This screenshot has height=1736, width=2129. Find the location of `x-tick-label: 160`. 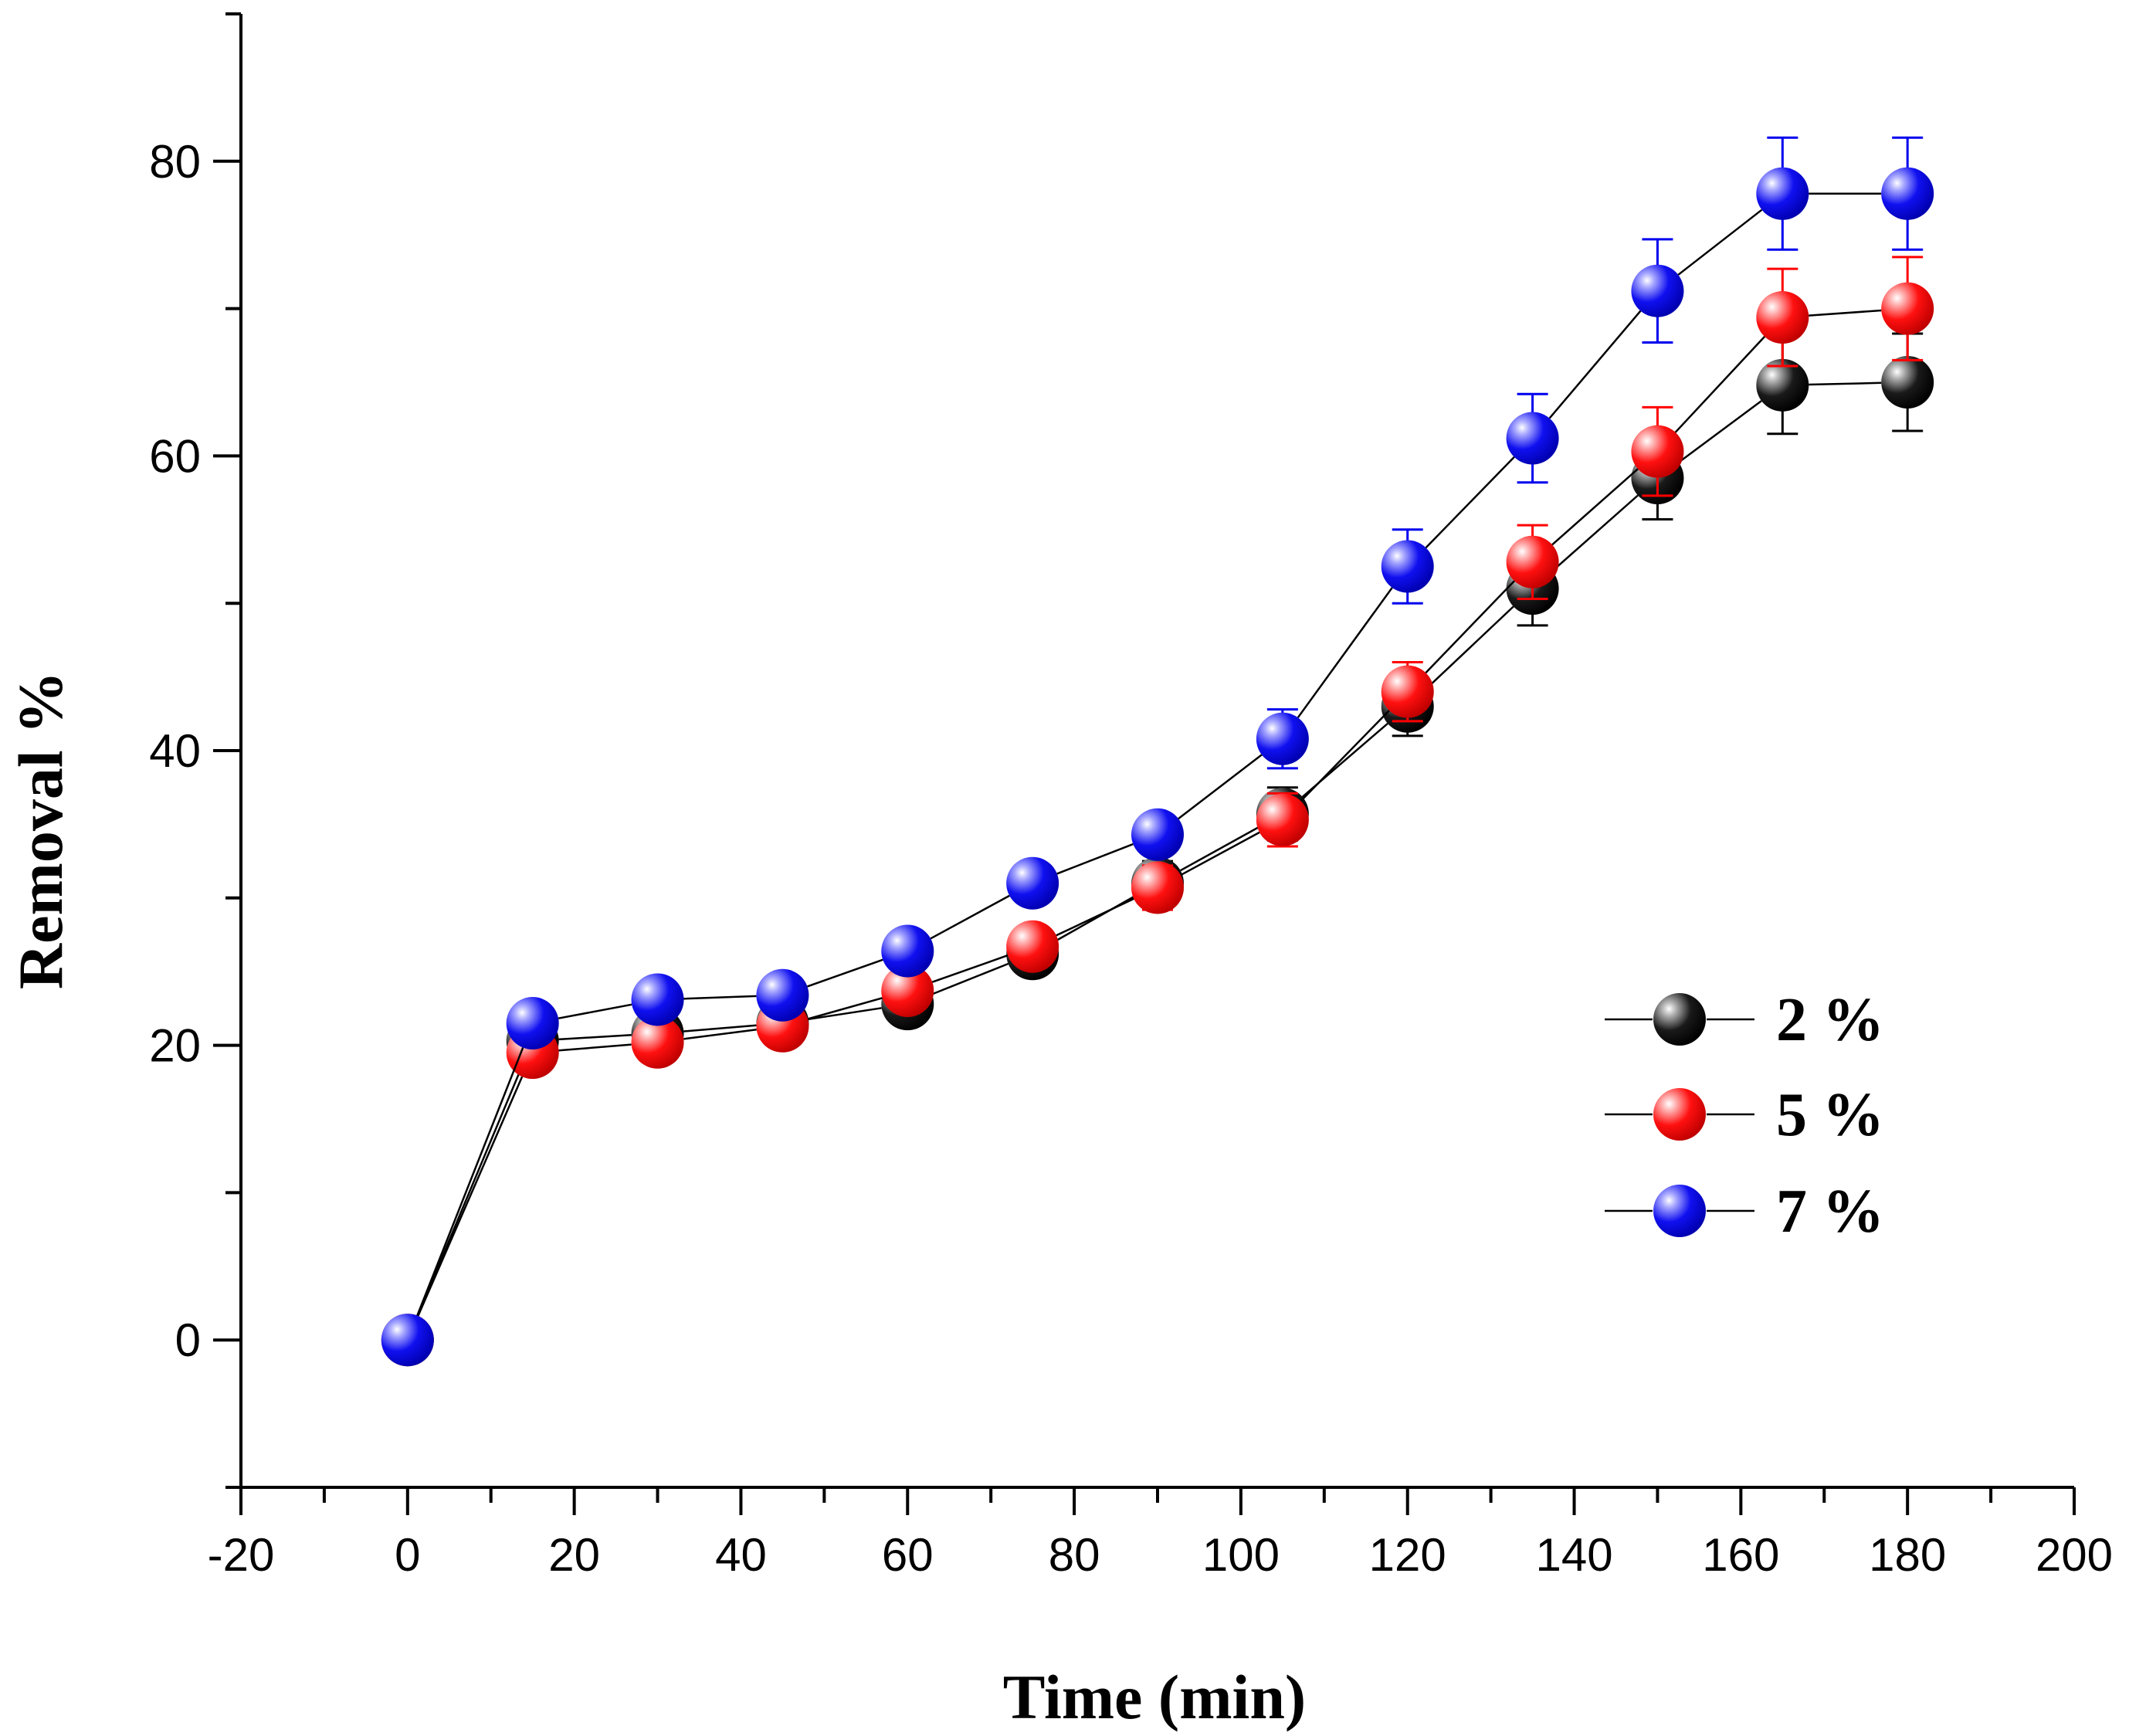

x-tick-label: 160 is located at coordinates (1740, 1555).